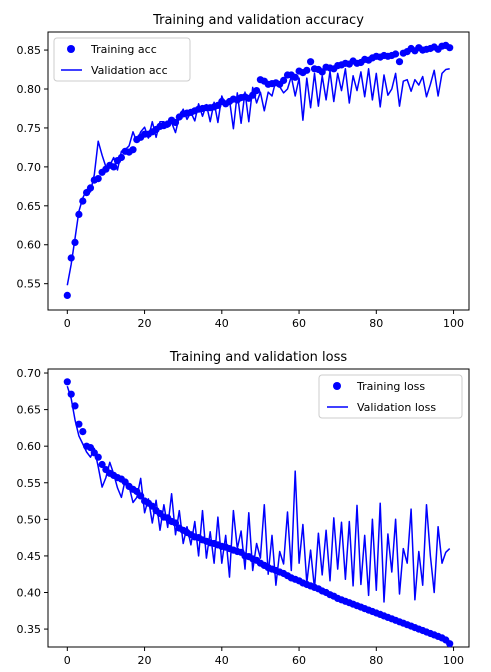 This screenshot has width=491, height=672. Describe the element at coordinates (258, 20) in the screenshot. I see `accuracy-chart-title: Training and validation accuracy` at that location.